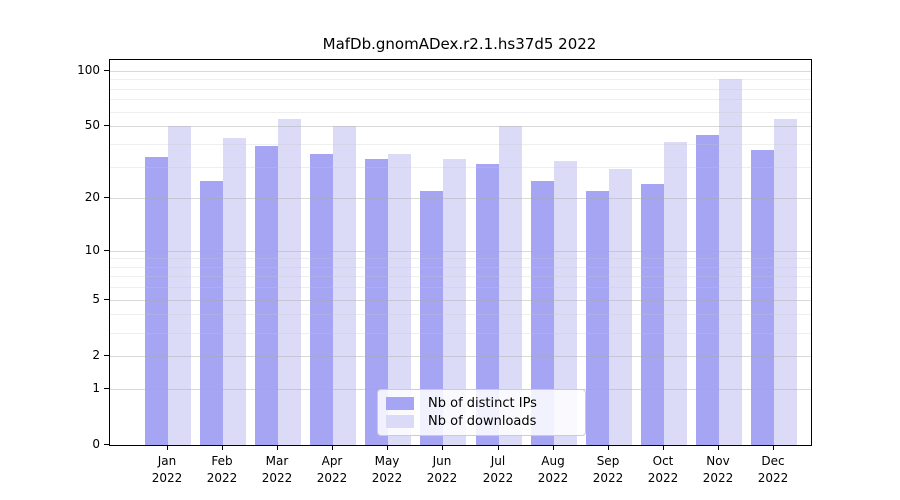  Describe the element at coordinates (553, 469) in the screenshot. I see `x-tick-label-aug: Aug 2022` at that location.